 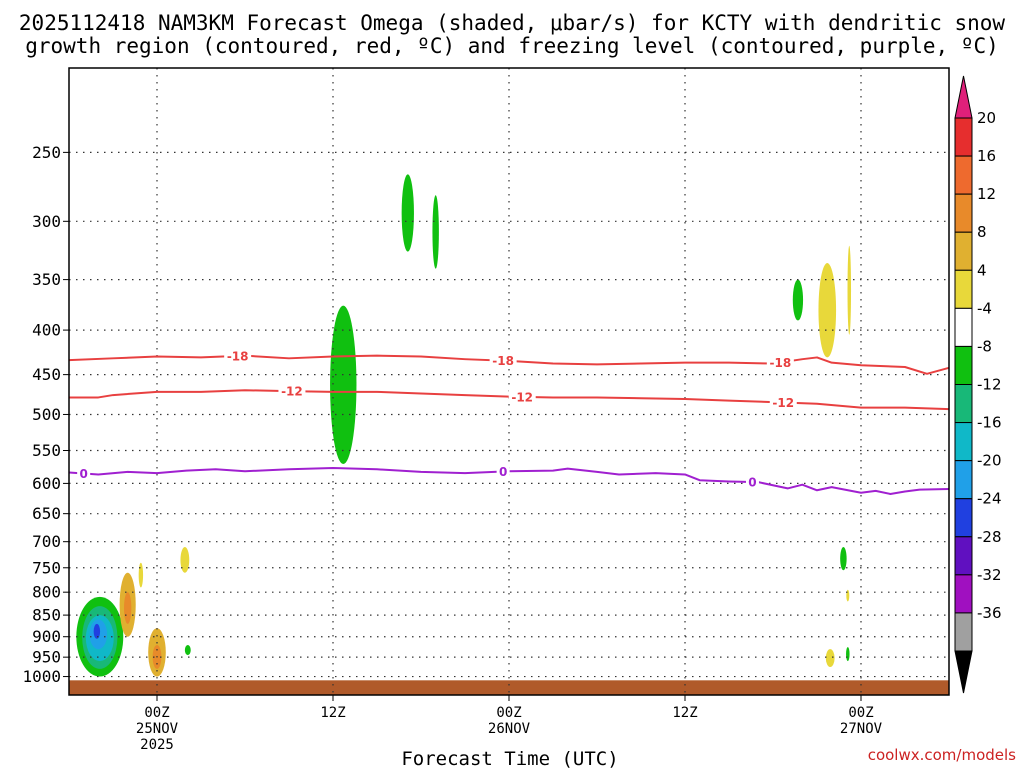 What do you see at coordinates (509, 729) in the screenshot?
I see `x-tick-label-2-1: 26NOV` at bounding box center [509, 729].